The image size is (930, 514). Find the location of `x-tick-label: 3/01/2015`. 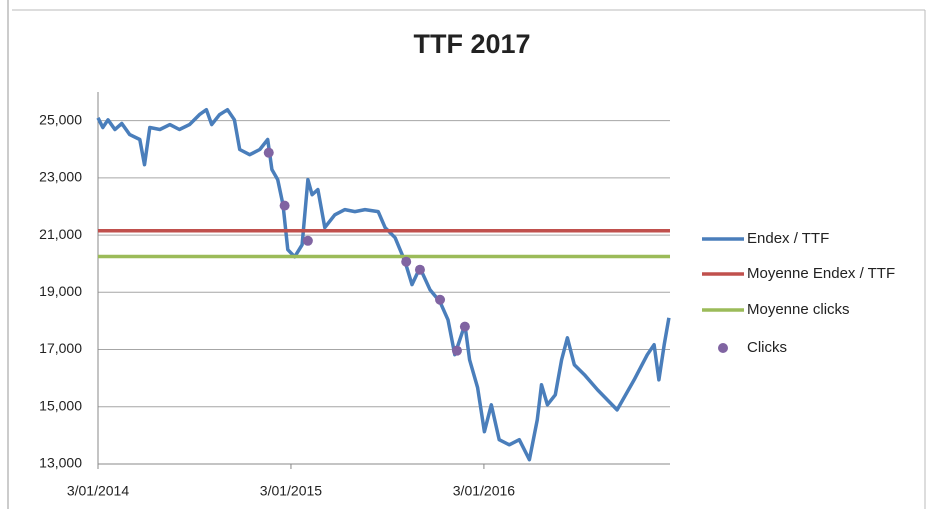

x-tick-label: 3/01/2015 is located at coordinates (291, 491).